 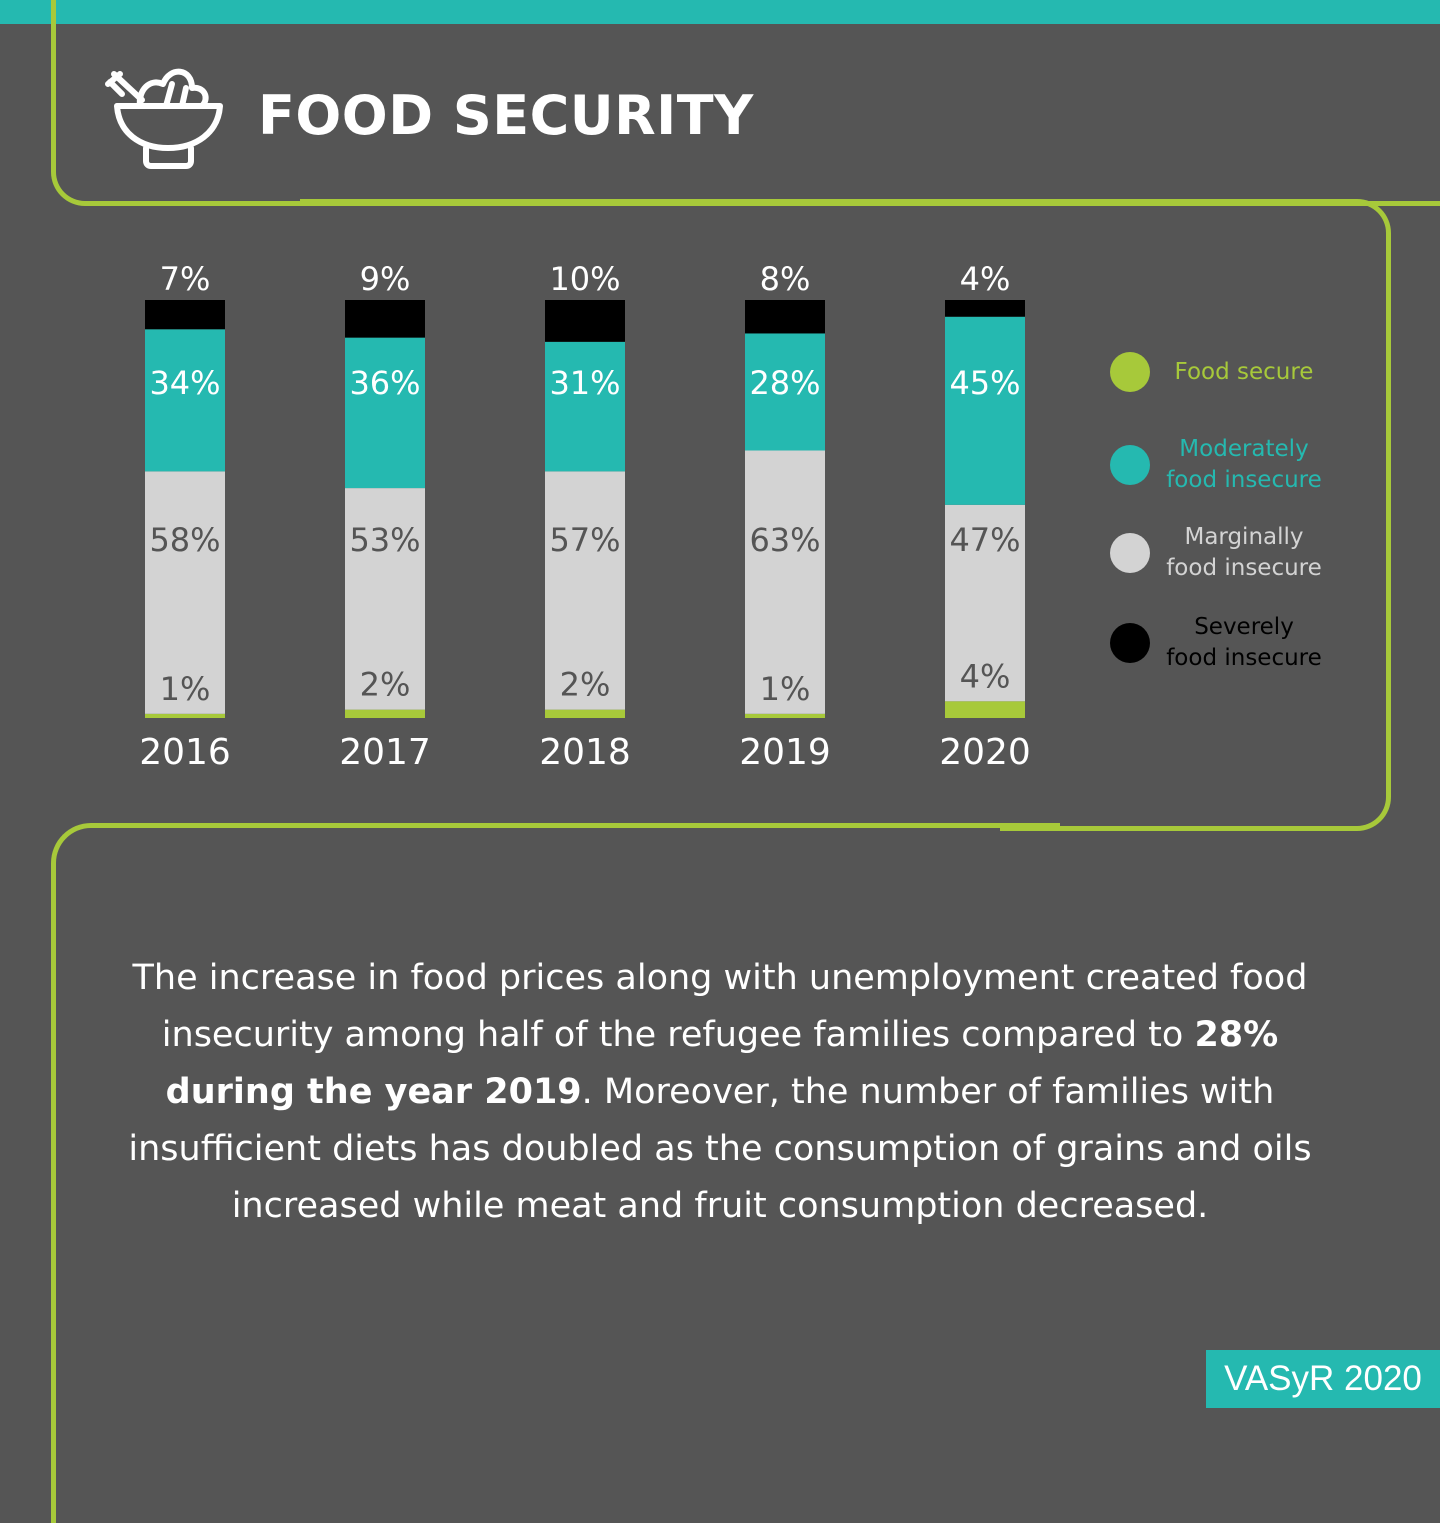 I want to click on data-label-severely-2016: 7%, so click(x=185, y=279).